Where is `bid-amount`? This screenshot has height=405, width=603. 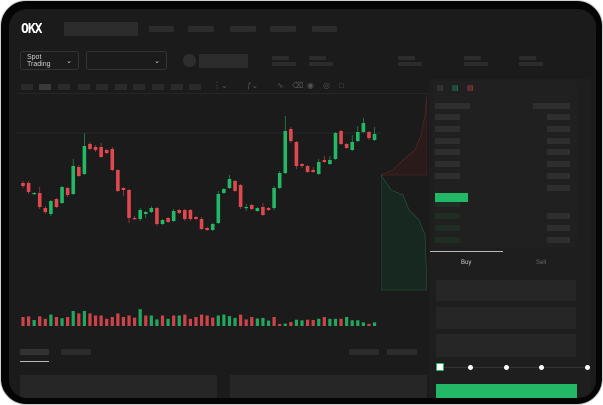 bid-amount is located at coordinates (558, 228).